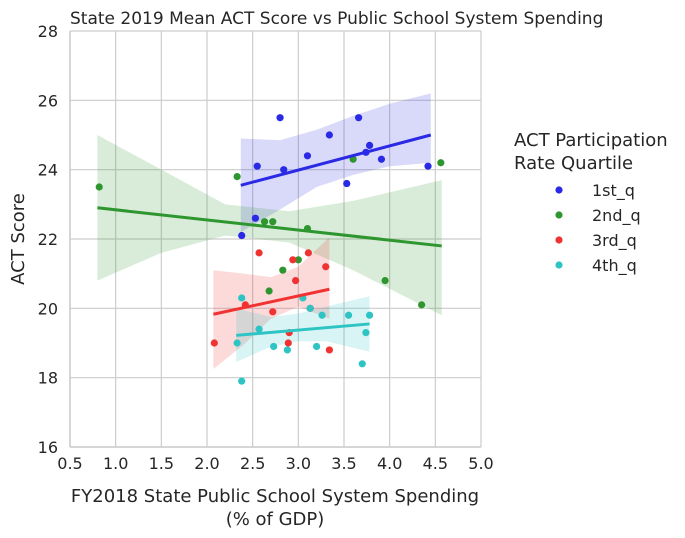 This screenshot has height=538, width=685. Describe the element at coordinates (275, 519) in the screenshot. I see `x-axis-title-line-2: (% of GDP)` at that location.